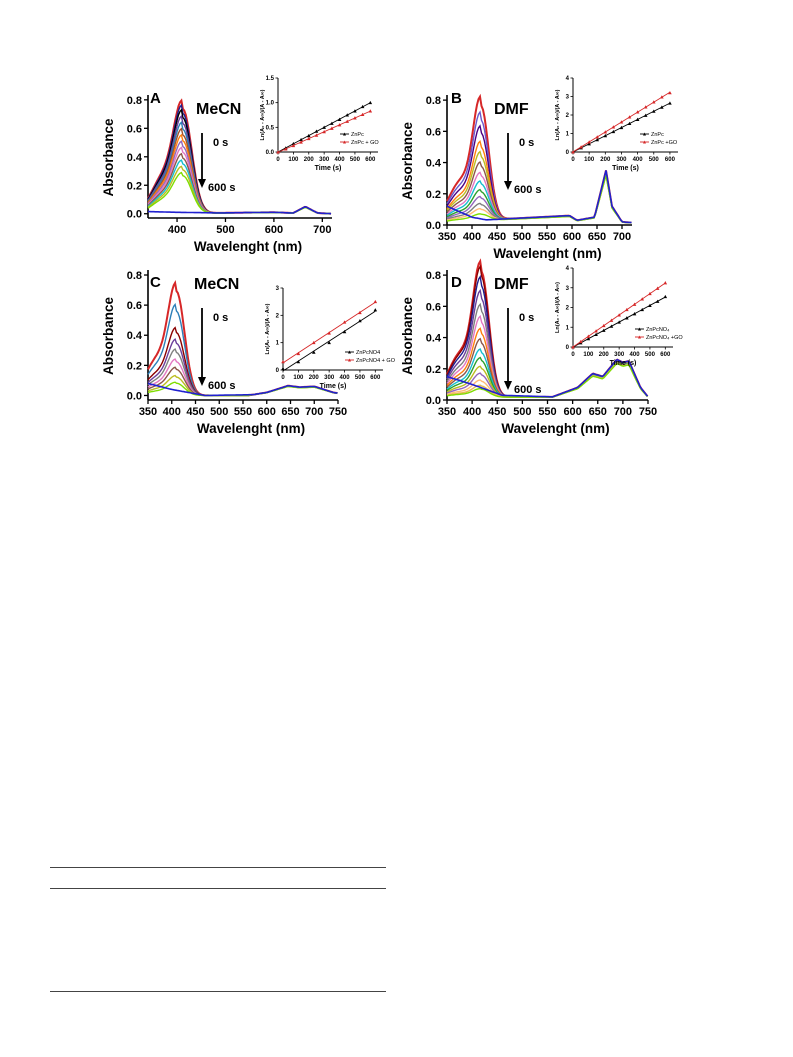 The image size is (793, 1057). I want to click on time-arrow-head, so click(508, 385).